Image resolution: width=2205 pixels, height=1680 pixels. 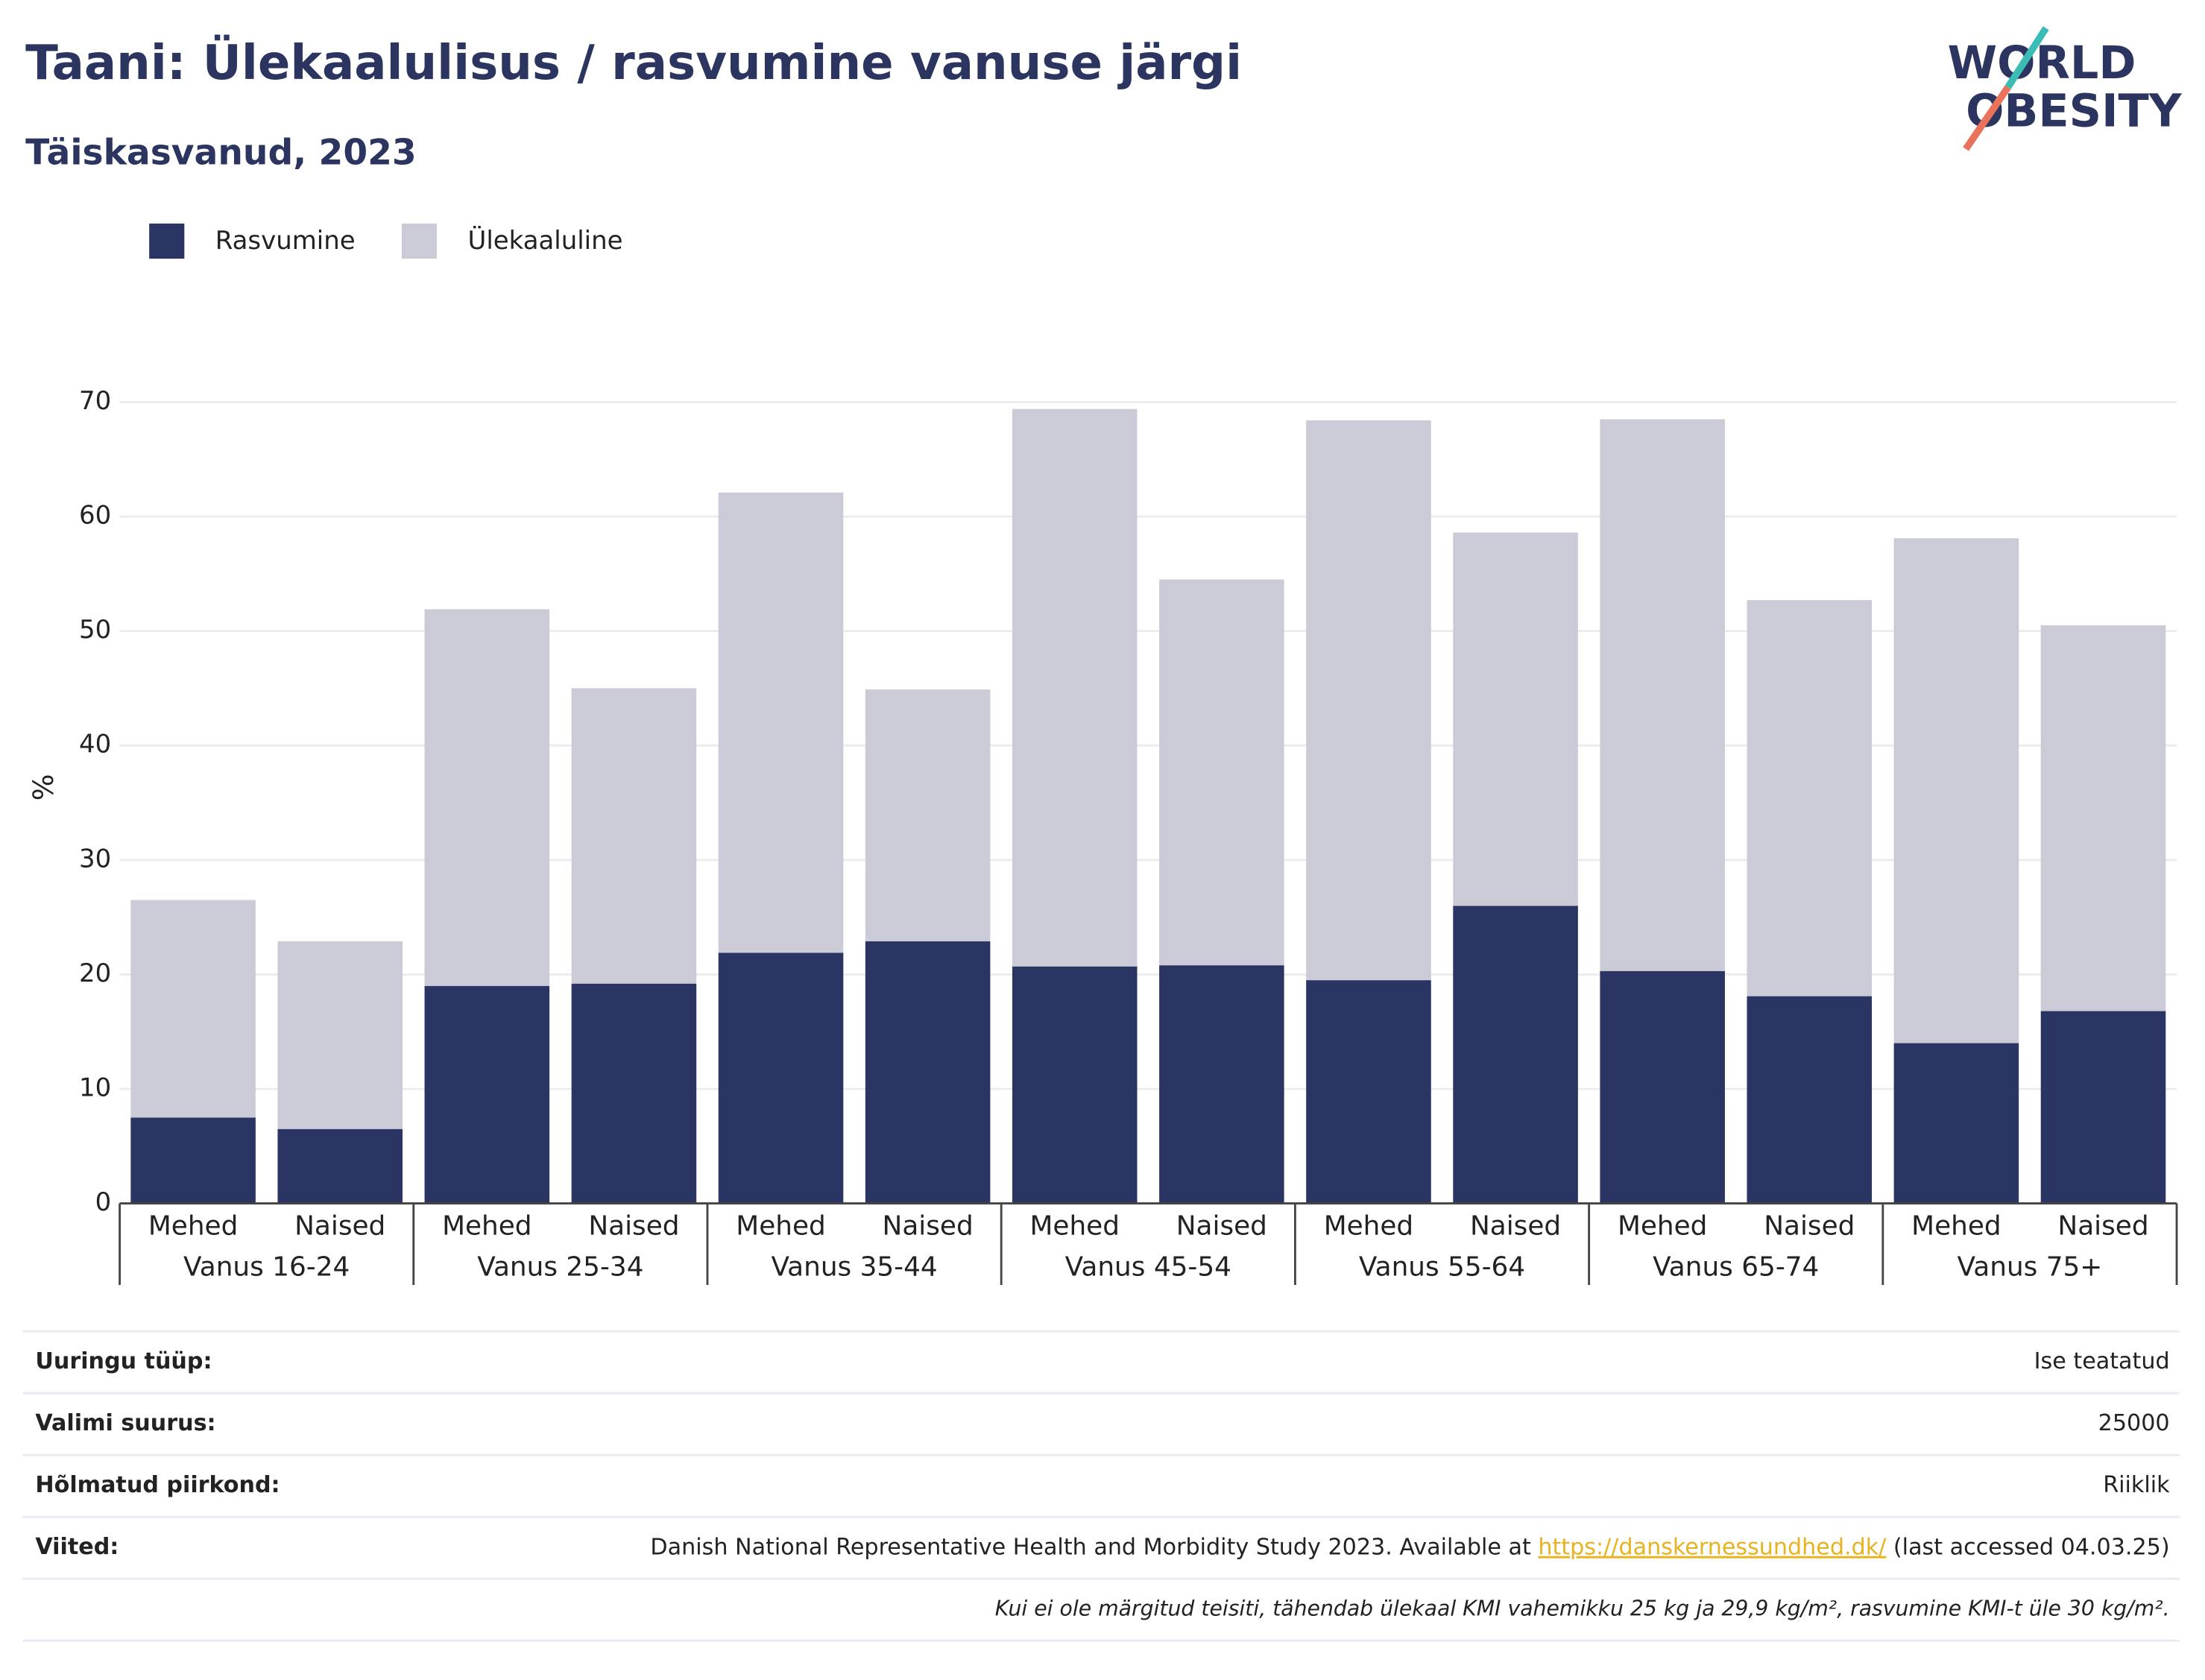 I want to click on y-tick-label: 30, so click(x=95, y=859).